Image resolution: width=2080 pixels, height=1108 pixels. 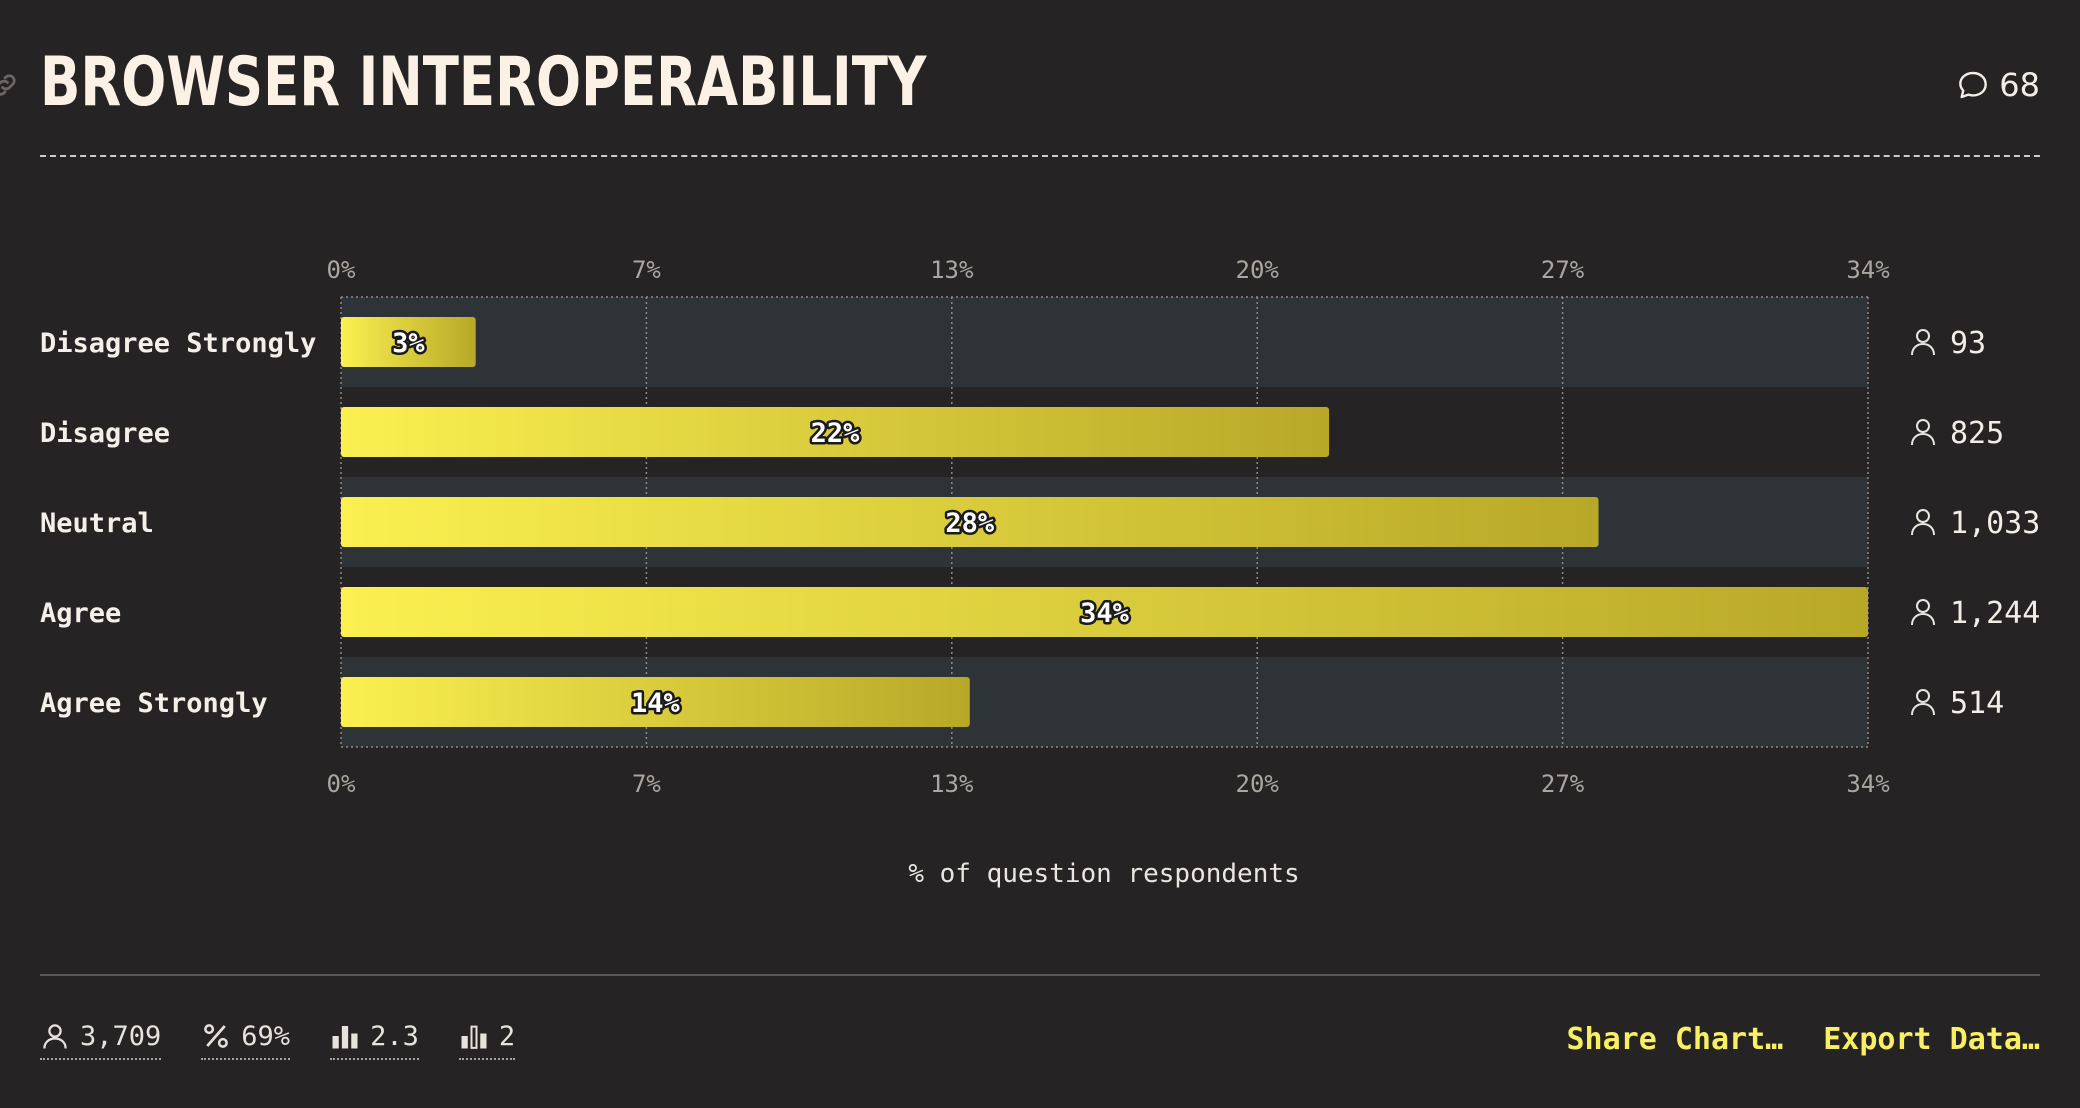 What do you see at coordinates (97, 523) in the screenshot?
I see `category-label: Neutral` at bounding box center [97, 523].